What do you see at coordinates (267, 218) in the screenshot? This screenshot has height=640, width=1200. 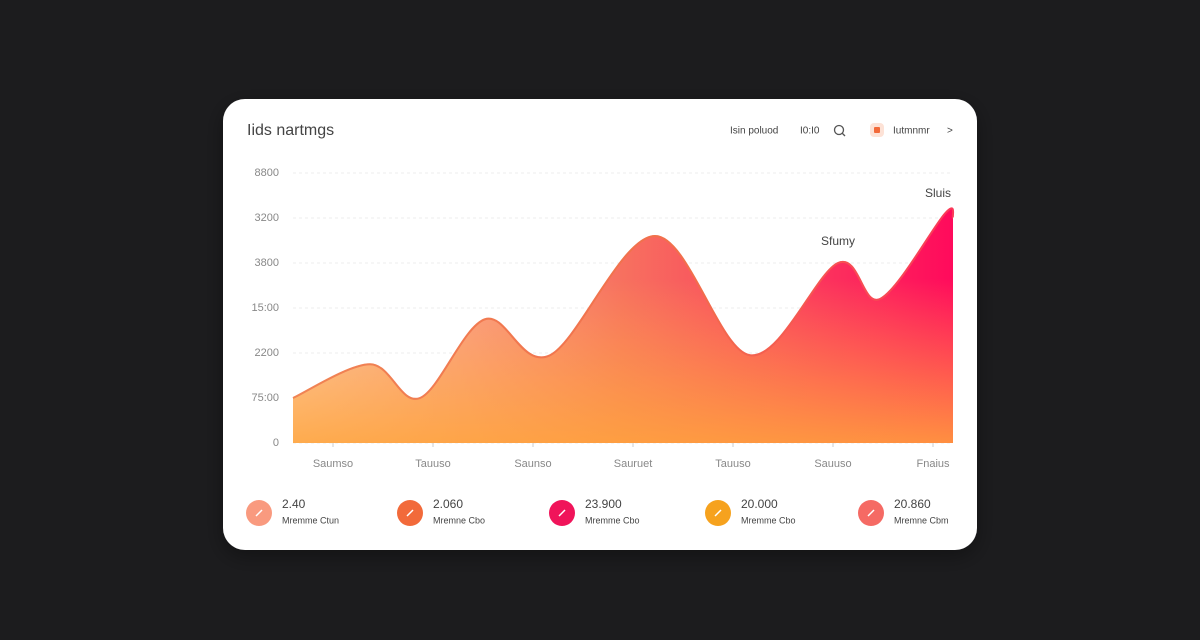 I see `y-tick-label: 3200` at bounding box center [267, 218].